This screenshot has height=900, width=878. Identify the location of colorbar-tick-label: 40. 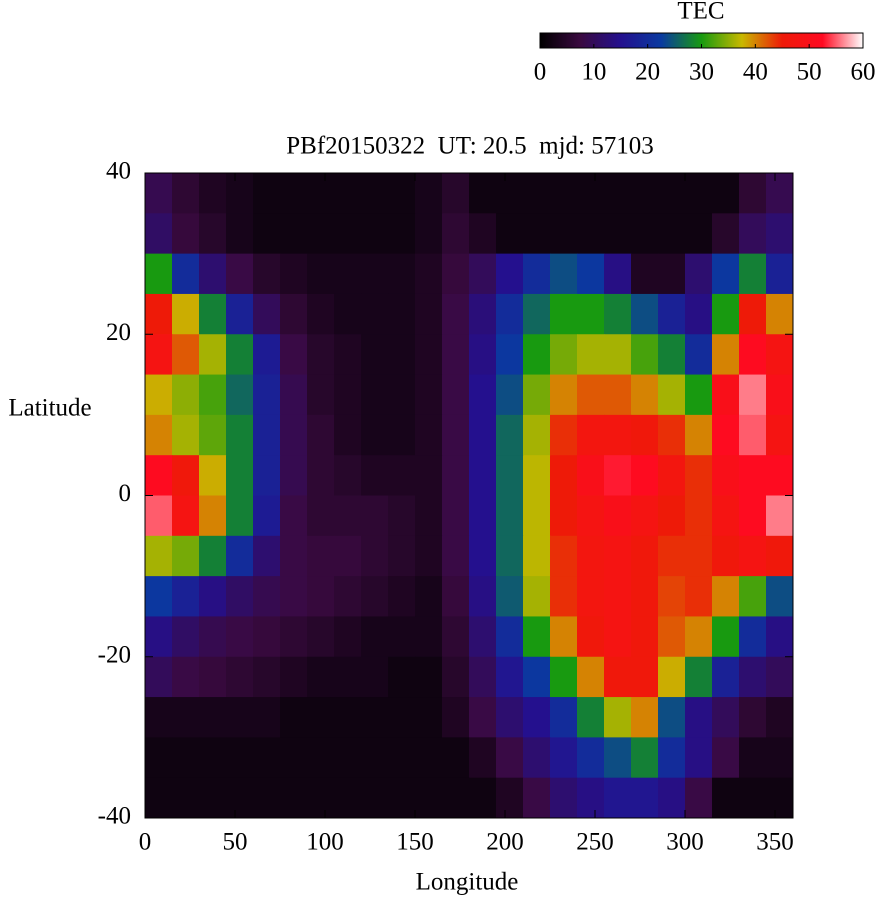
(755, 72).